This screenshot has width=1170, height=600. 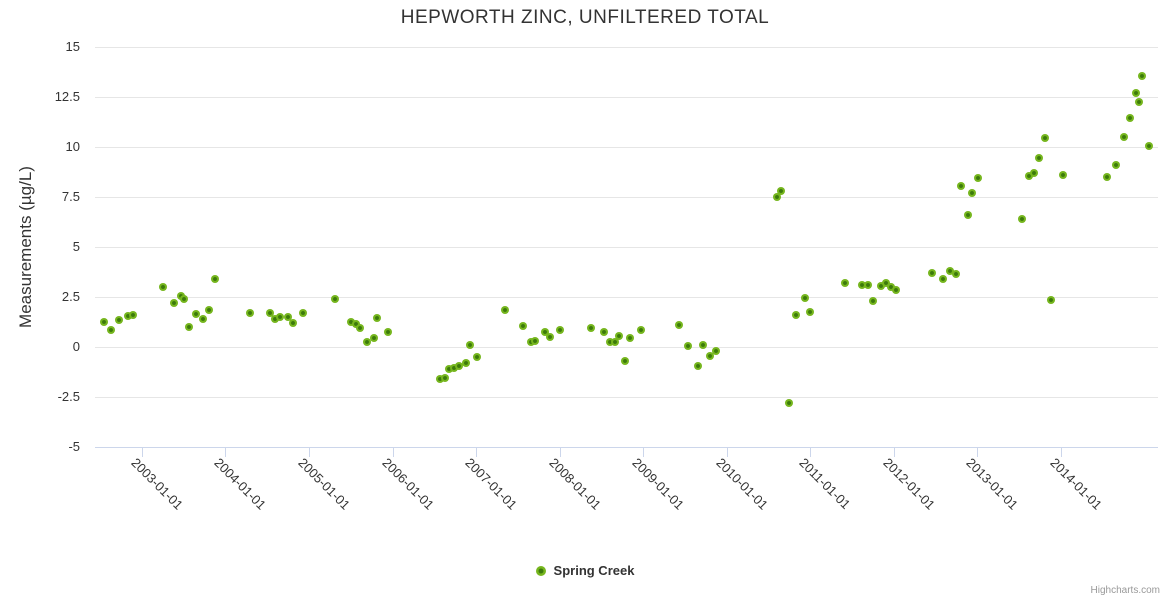 I want to click on legend-item-spring-creek: Spring Creek, so click(x=585, y=570).